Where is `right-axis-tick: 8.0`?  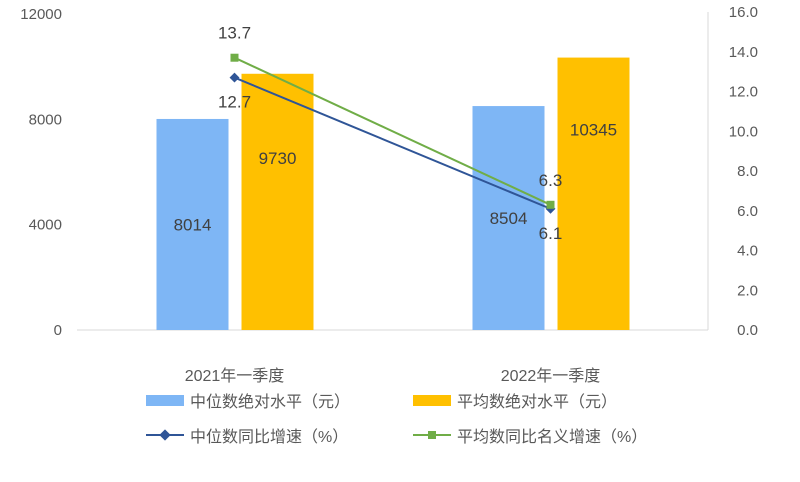
right-axis-tick: 8.0 is located at coordinates (747, 171).